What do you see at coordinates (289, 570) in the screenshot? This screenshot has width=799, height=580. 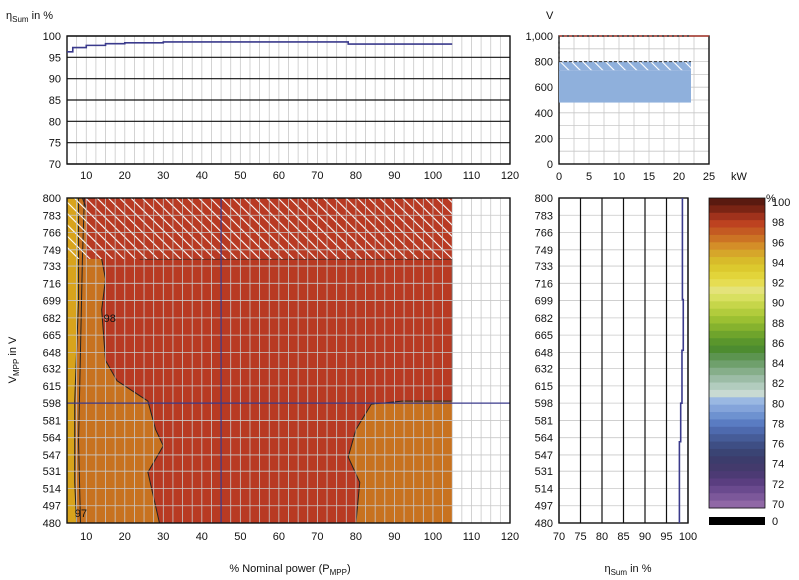 I see `map-xlabel: % Nominal power (PMPP)` at bounding box center [289, 570].